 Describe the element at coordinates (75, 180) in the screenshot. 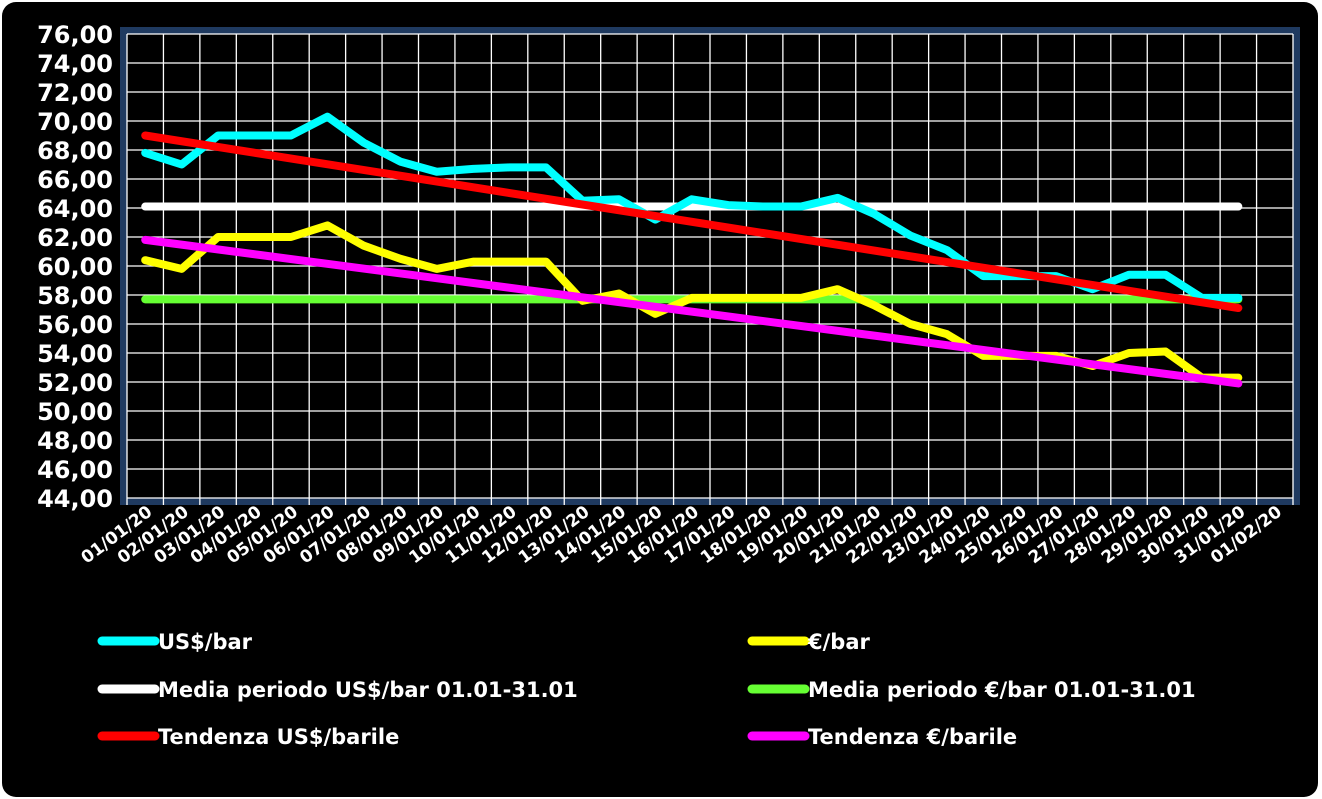

I see `y-tick-label: 66,00` at that location.